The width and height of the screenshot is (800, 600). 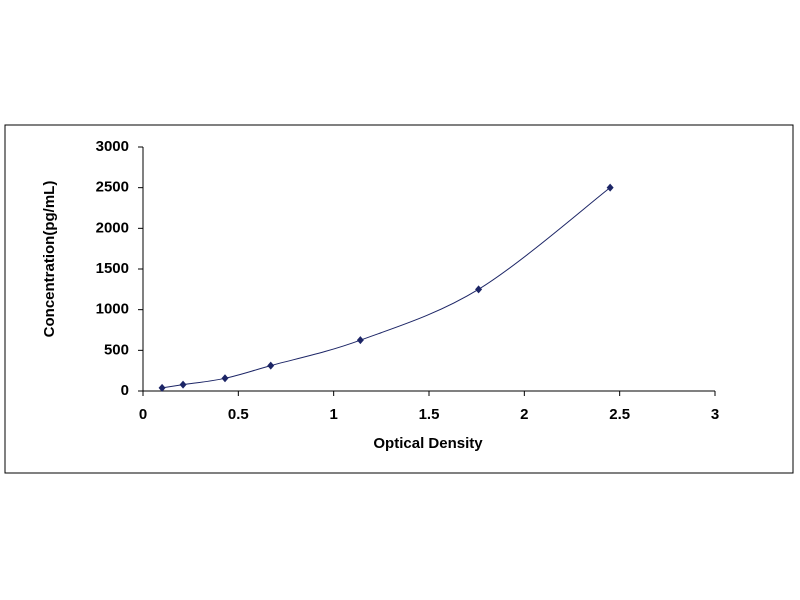 What do you see at coordinates (428, 443) in the screenshot?
I see `x-axis-label: Optical Density` at bounding box center [428, 443].